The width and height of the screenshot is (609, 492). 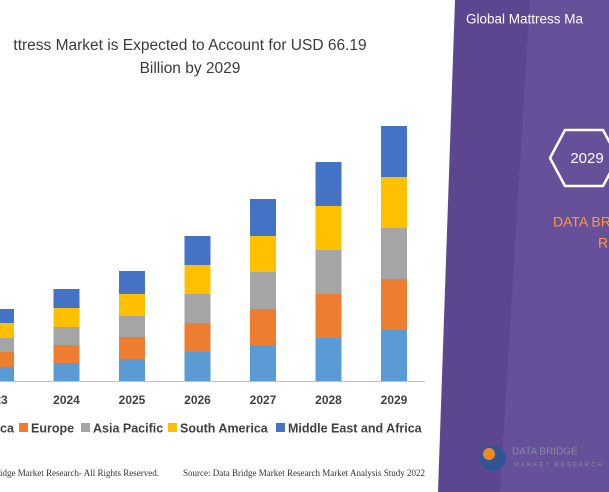 What do you see at coordinates (190, 68) in the screenshot?
I see `chart-title: Billion by 2029` at bounding box center [190, 68].